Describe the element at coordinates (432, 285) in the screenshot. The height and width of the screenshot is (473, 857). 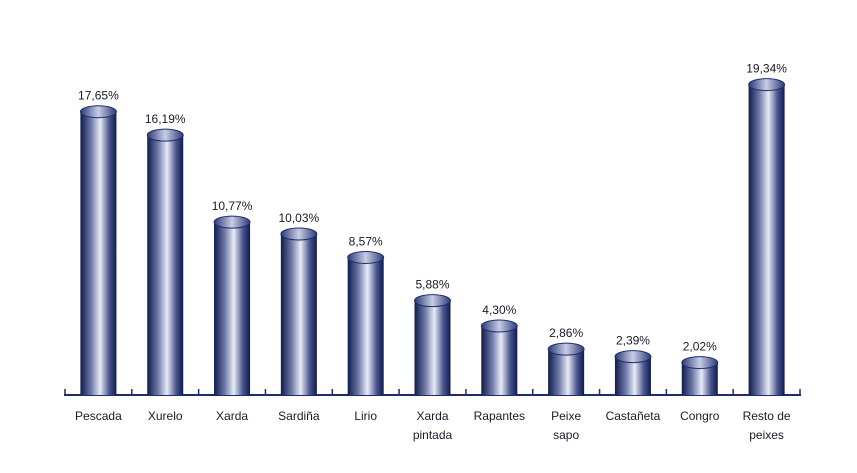
I see `value-label: 5,88%` at that location.